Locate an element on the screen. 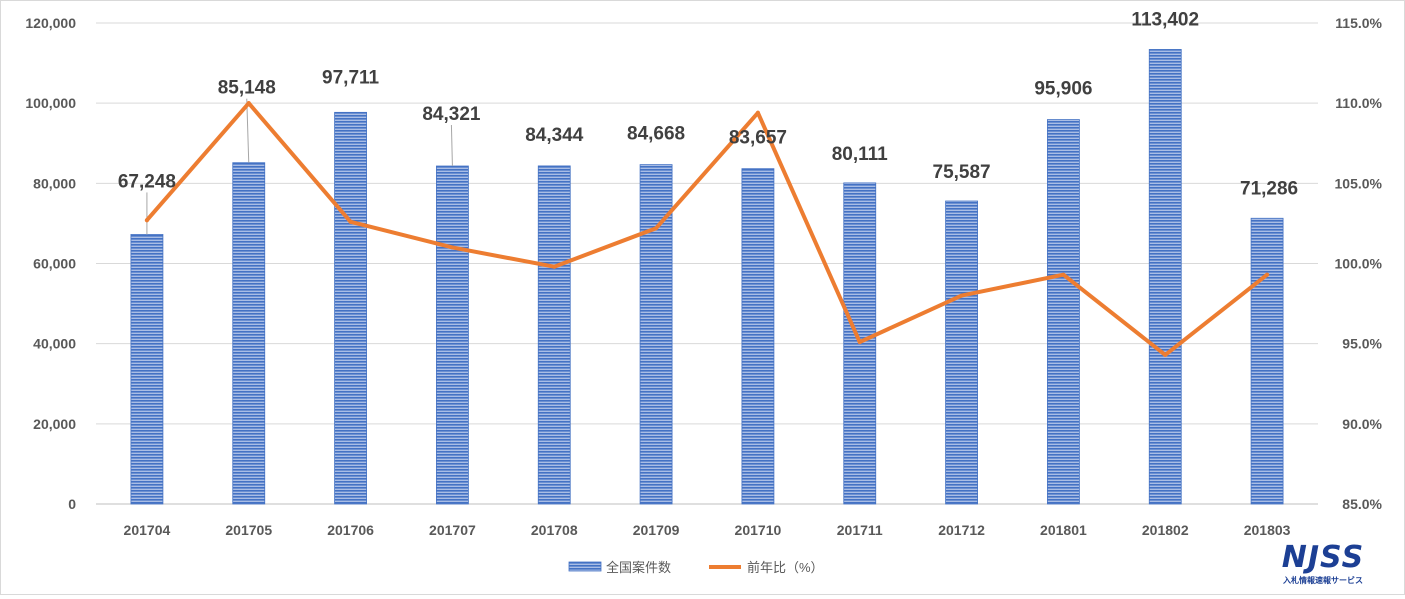 This screenshot has width=1405, height=599. left-axis-tick-label: 120,000 is located at coordinates (50, 23).